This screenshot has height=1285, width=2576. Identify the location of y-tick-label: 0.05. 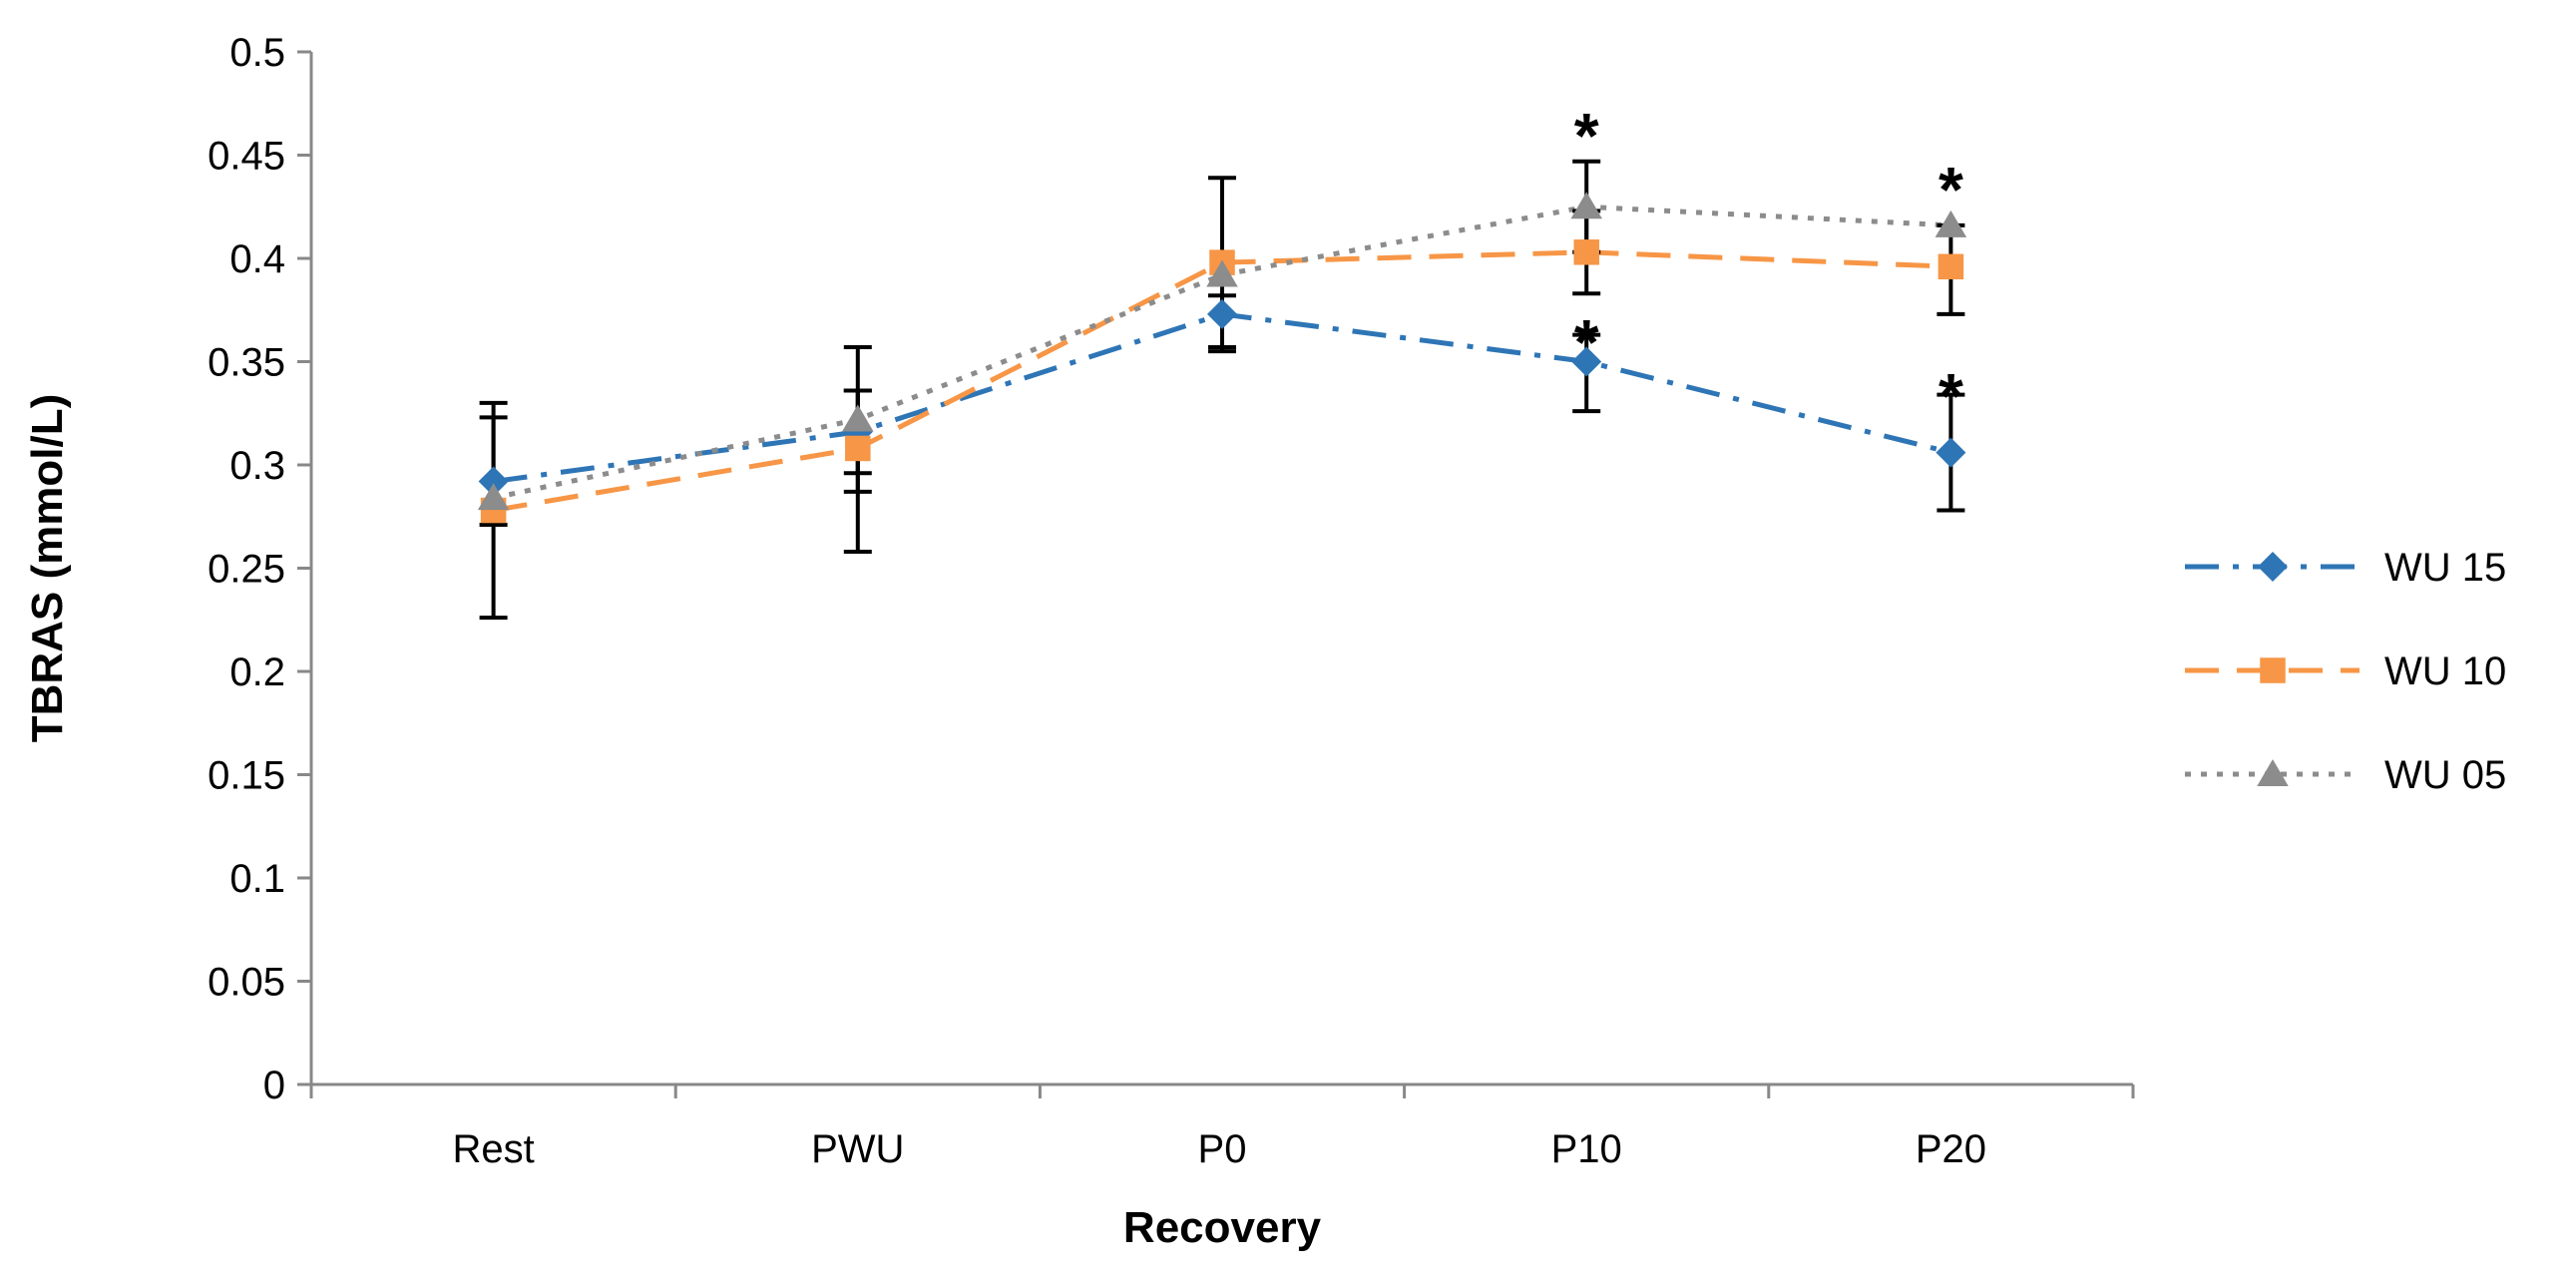
(246, 983).